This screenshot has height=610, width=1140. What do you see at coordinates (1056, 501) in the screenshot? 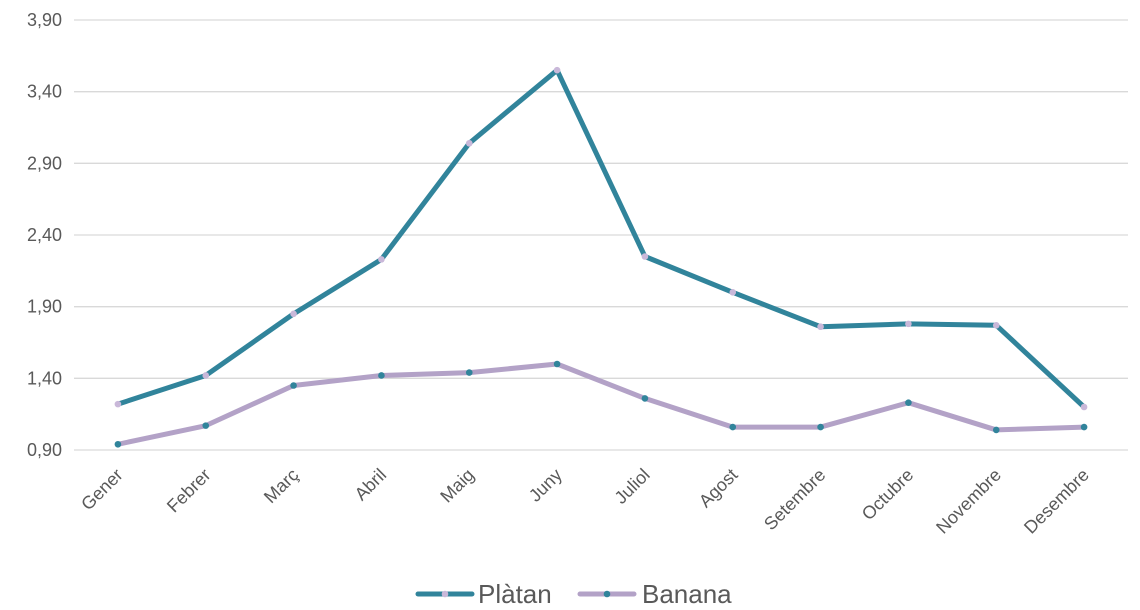
I see `x-tick-label: Desembre` at bounding box center [1056, 501].